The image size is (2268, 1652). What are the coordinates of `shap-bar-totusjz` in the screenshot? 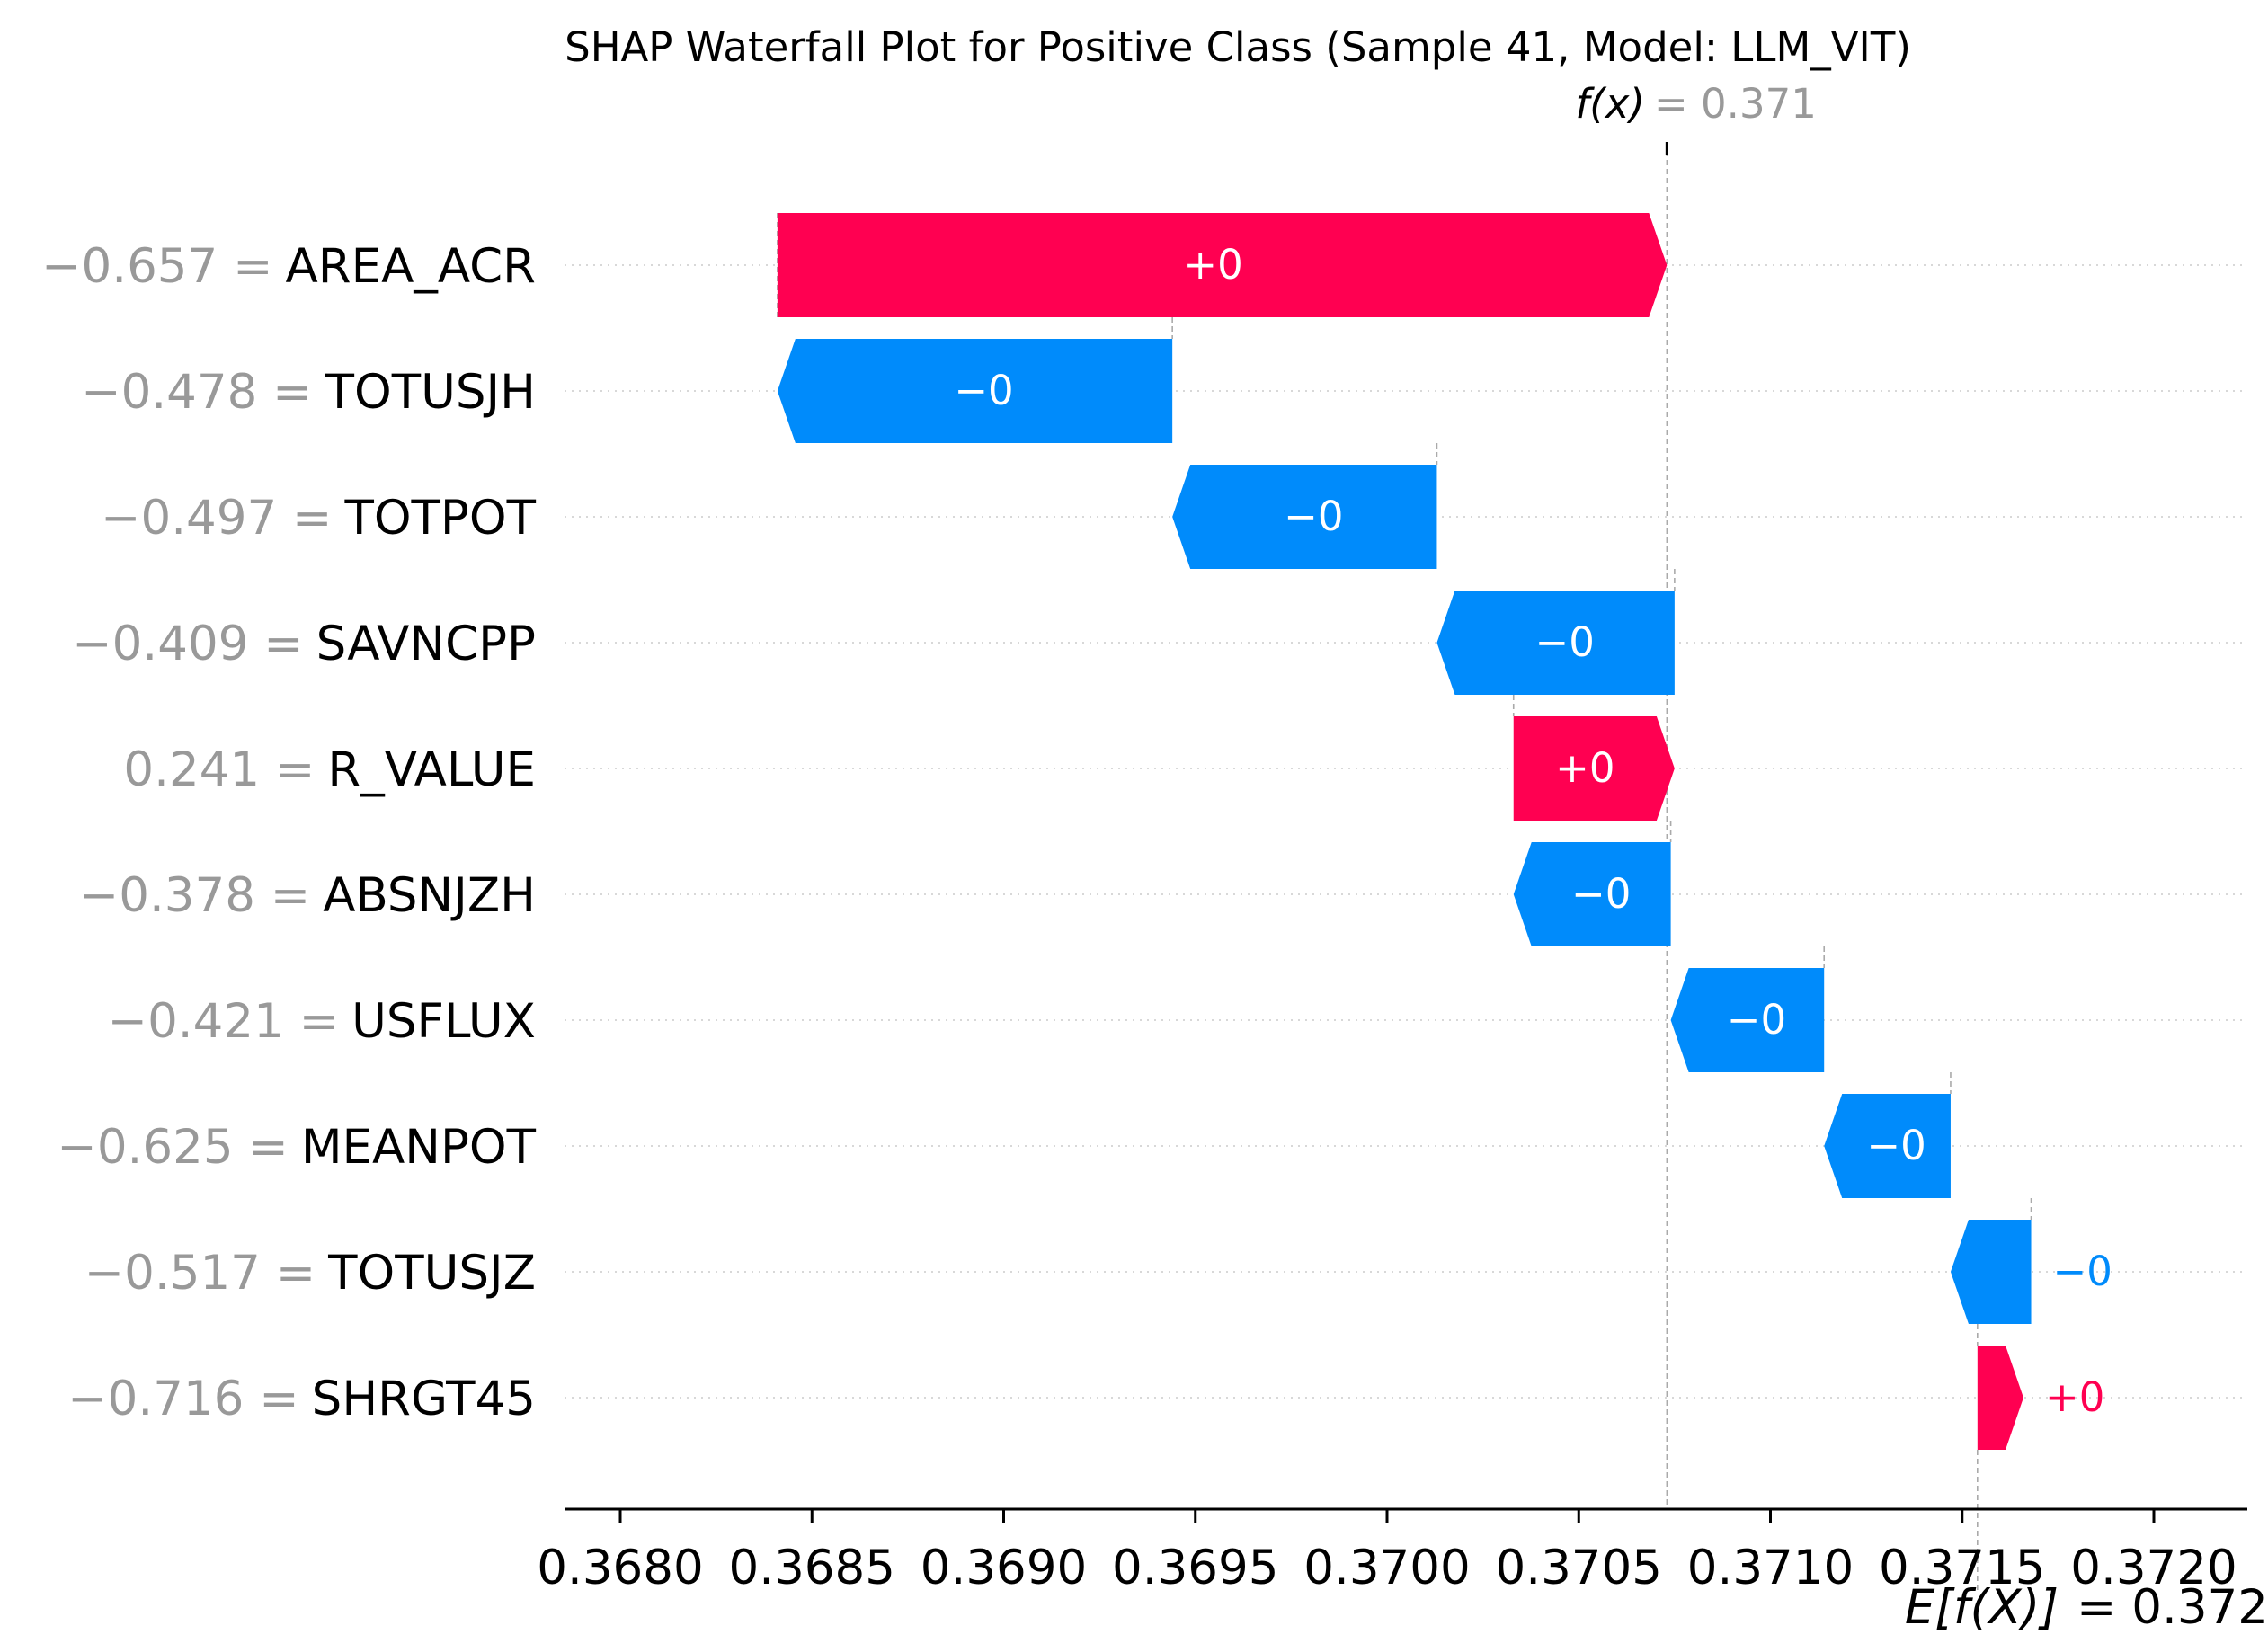 It's located at (1991, 1272).